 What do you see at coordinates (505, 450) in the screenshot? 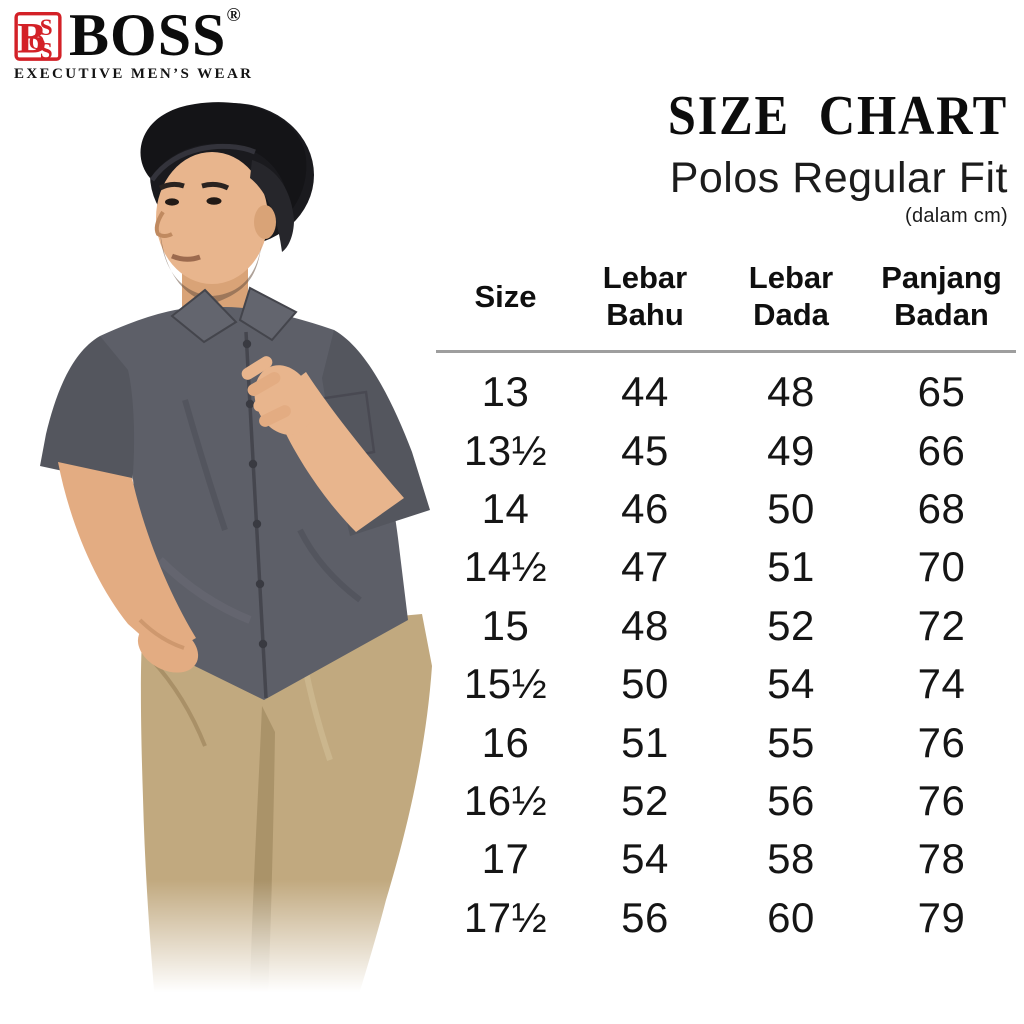
I see `cell-size: 13½` at bounding box center [505, 450].